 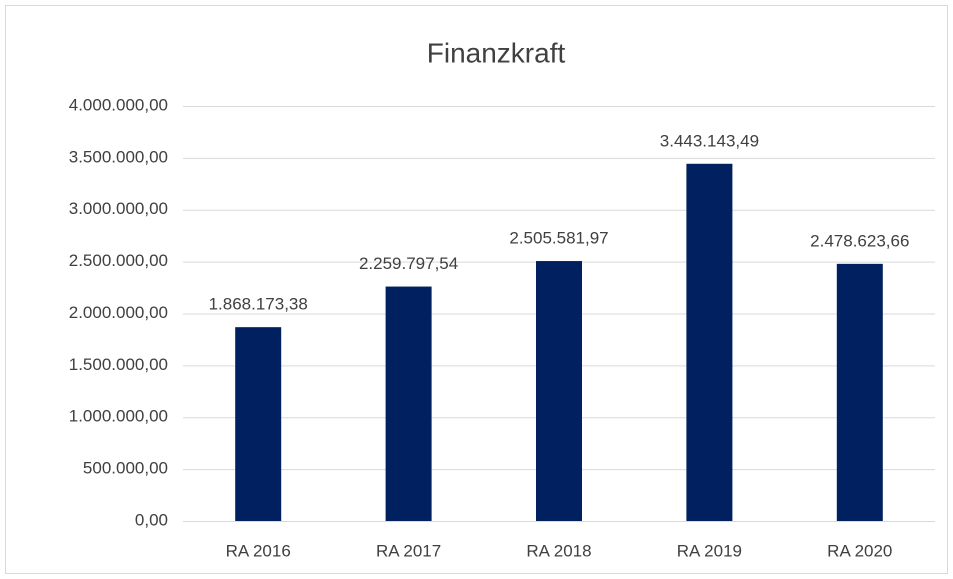 I want to click on y-tick-label: 500.000,00, so click(x=125, y=468).